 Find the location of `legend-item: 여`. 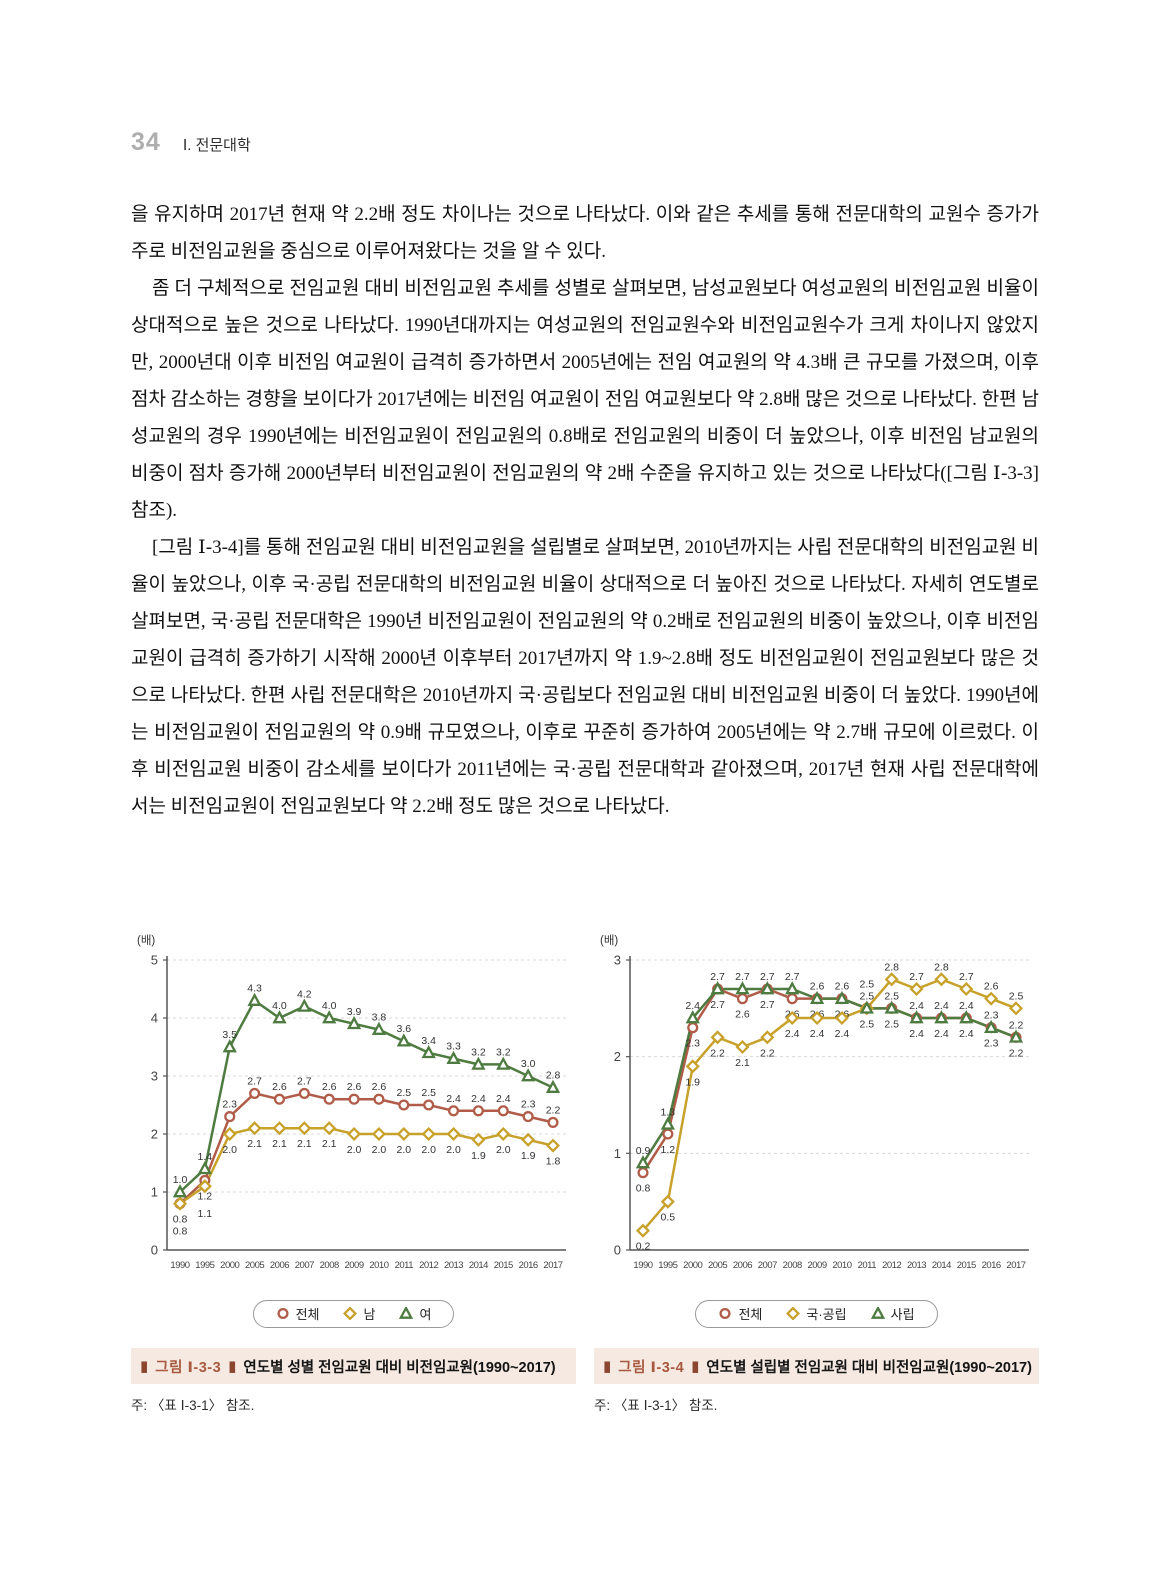

legend-item: 여 is located at coordinates (415, 1313).